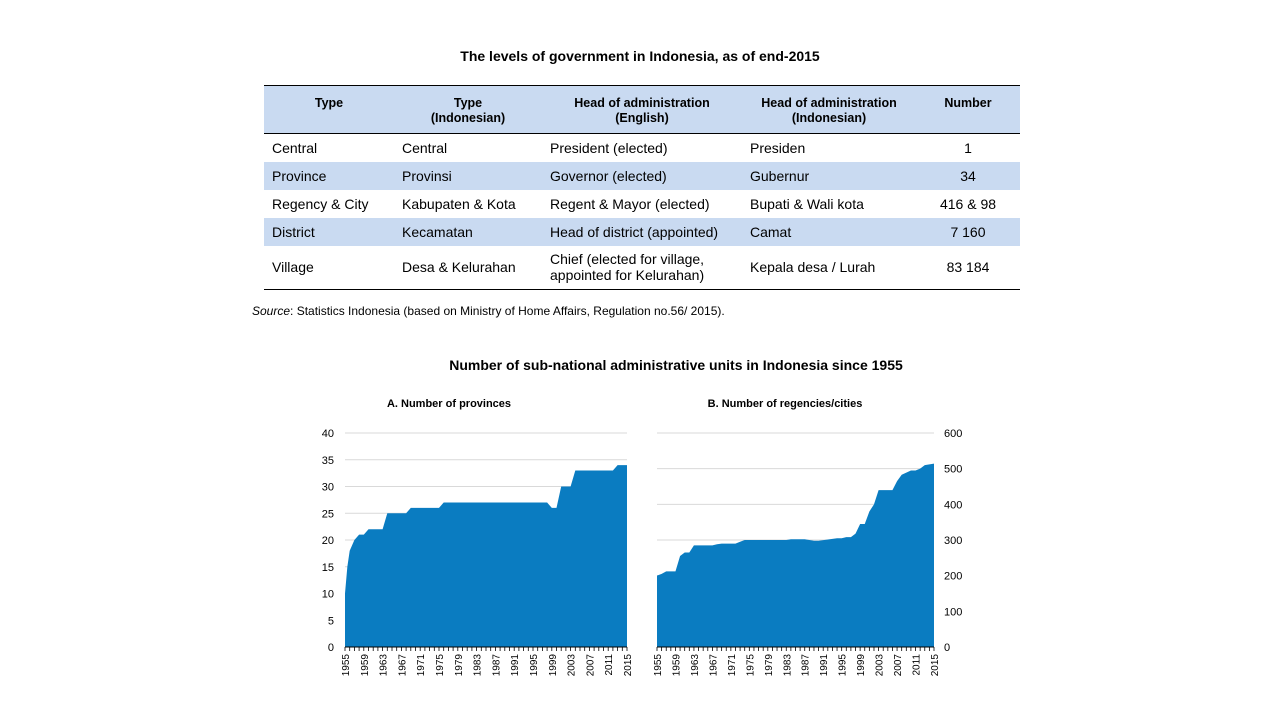  What do you see at coordinates (427, 175) in the screenshot?
I see `cell-type-indonesian: Provinsi` at bounding box center [427, 175].